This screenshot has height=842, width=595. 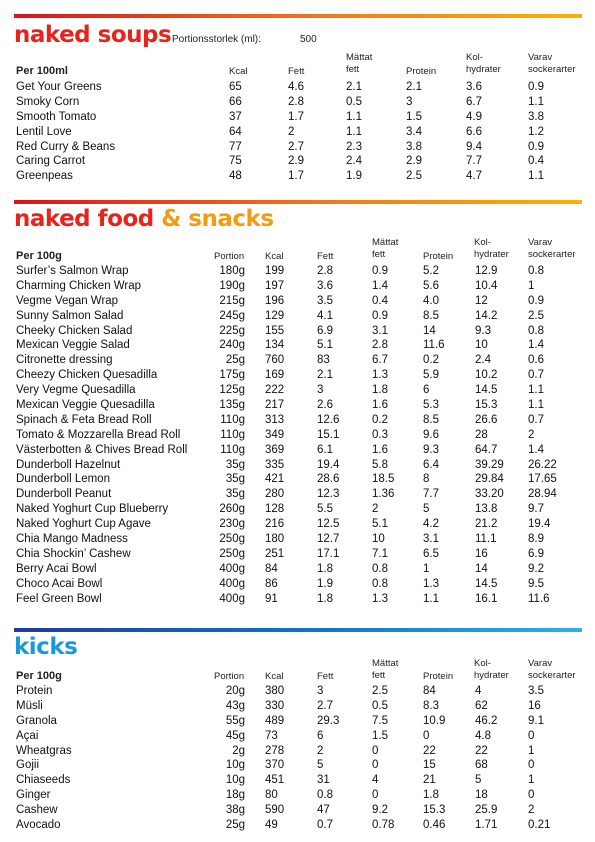 What do you see at coordinates (39, 676) in the screenshot?
I see `header-per: Per 100g` at bounding box center [39, 676].